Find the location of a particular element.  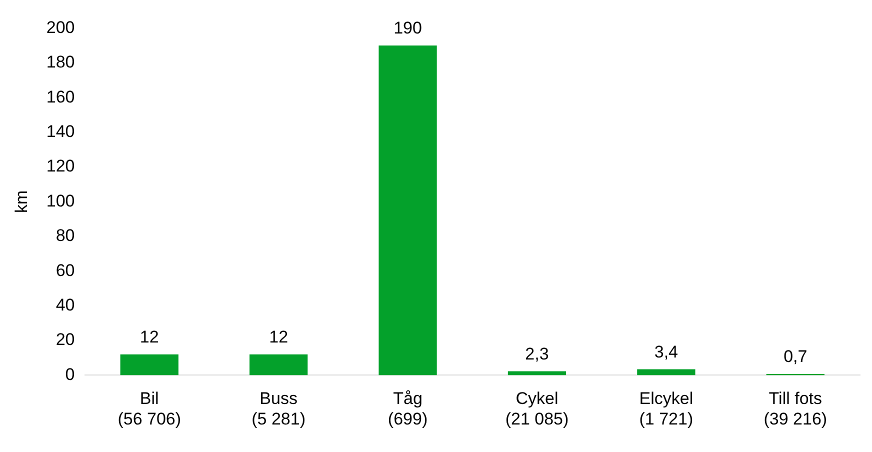

y-tick-label: 180 is located at coordinates (60, 62).